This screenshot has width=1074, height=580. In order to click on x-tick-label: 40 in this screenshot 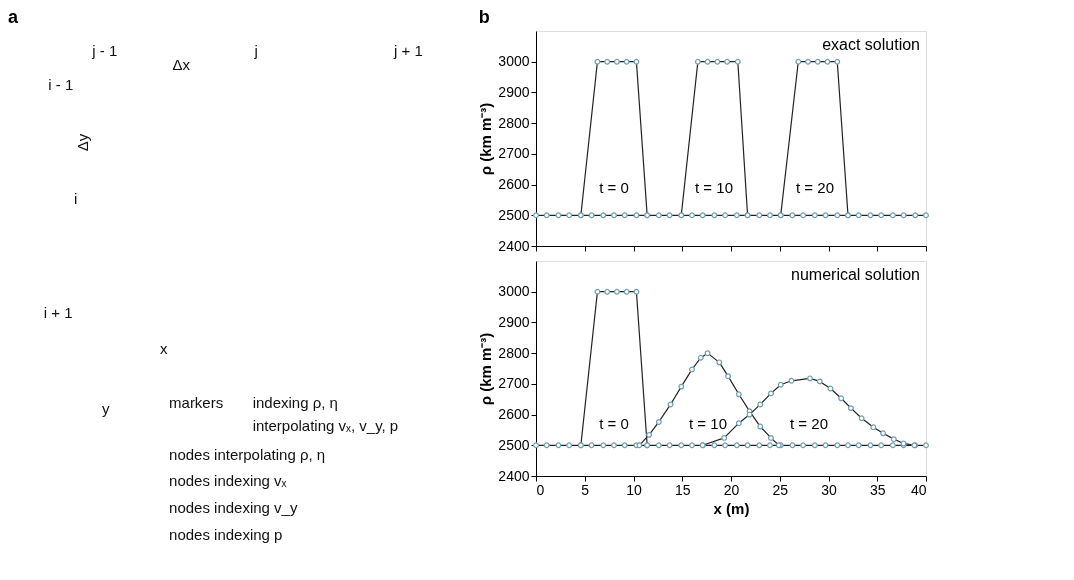, I will do `click(918, 489)`.